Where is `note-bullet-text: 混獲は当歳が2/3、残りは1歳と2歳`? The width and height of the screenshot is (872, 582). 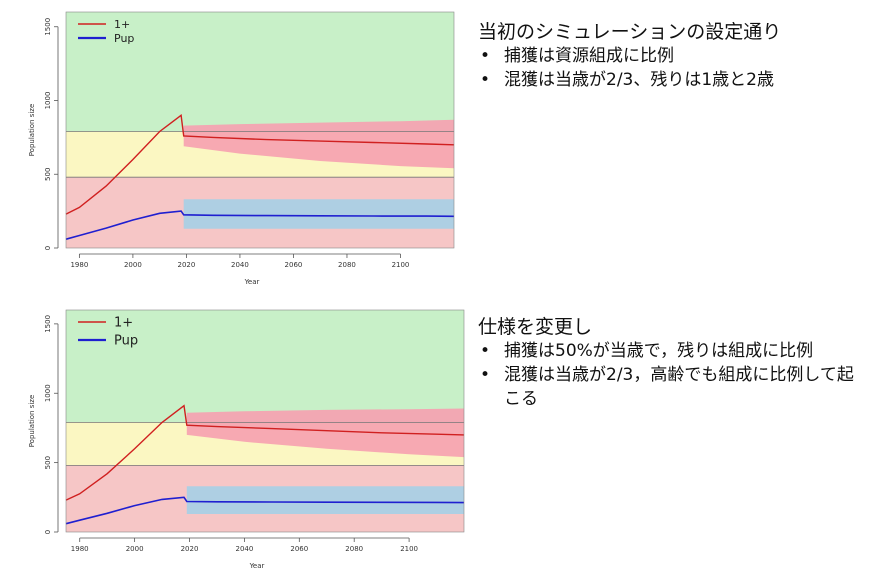
note-bullet-text: 混獲は当歳が2/3、残りは1歳と2歳 is located at coordinates (639, 80).